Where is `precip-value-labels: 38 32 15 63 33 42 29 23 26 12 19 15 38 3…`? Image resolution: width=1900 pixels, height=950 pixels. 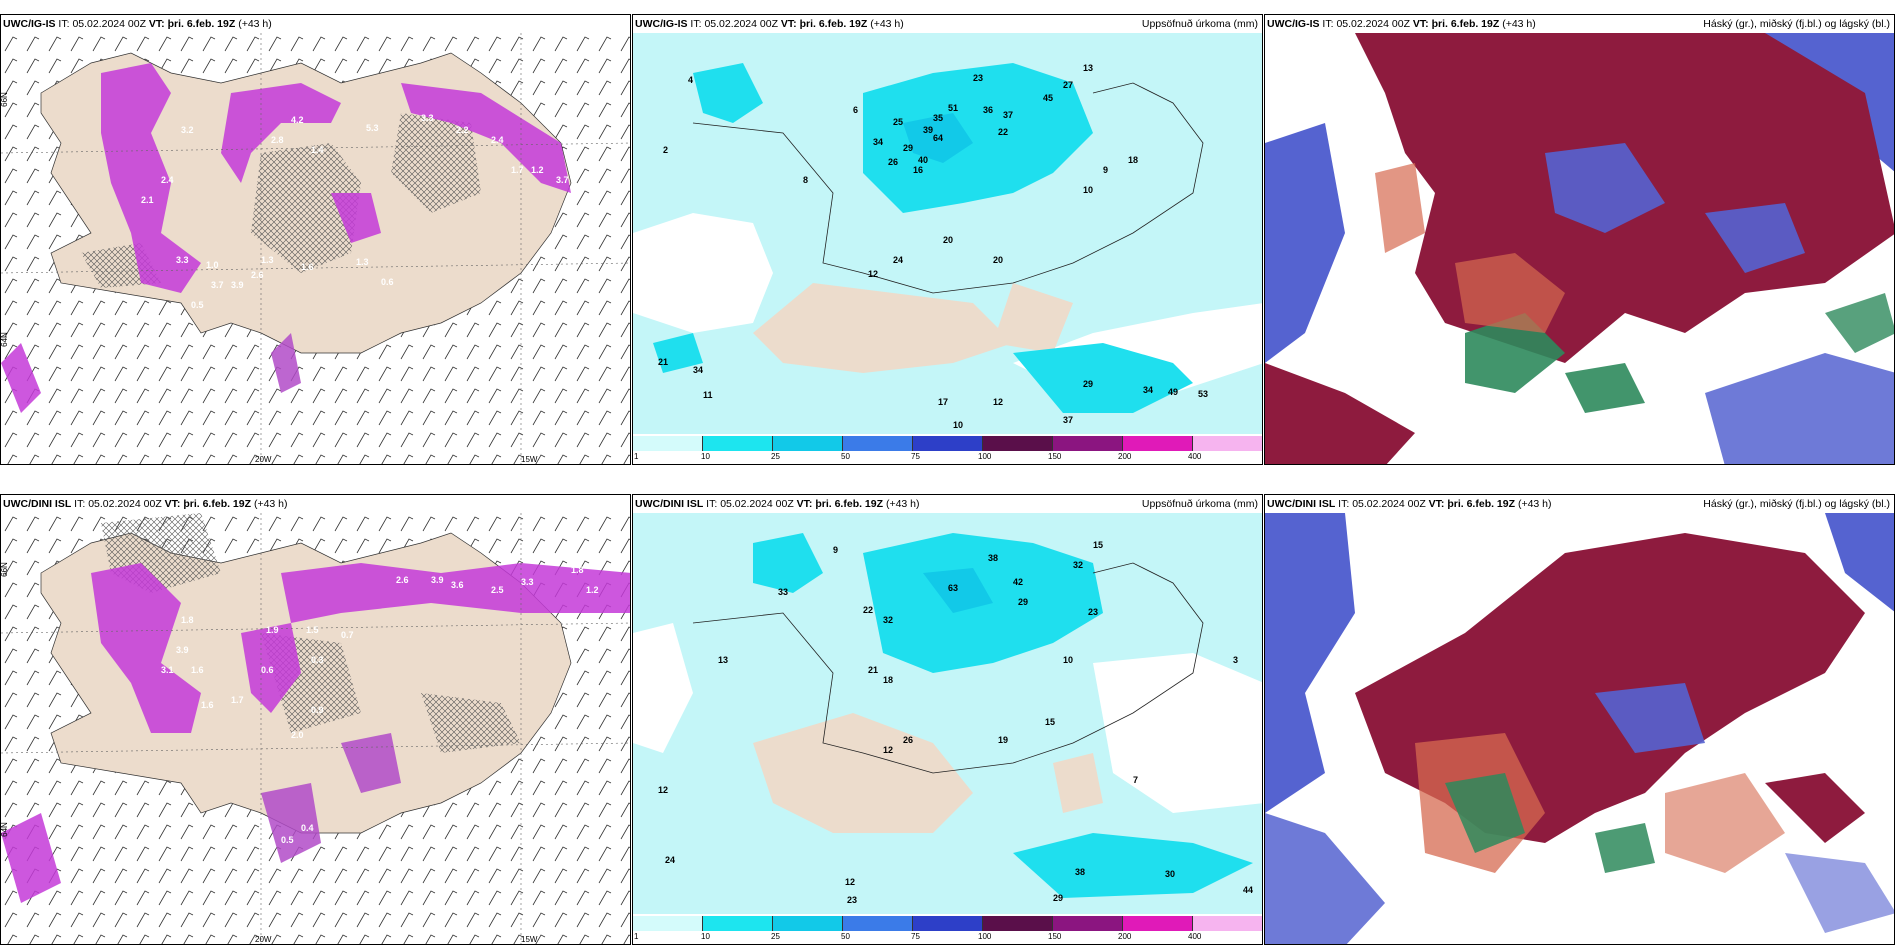 precip-value-labels: 38 32 15 63 33 42 29 23 26 12 19 15 38 3… is located at coordinates (955, 722).